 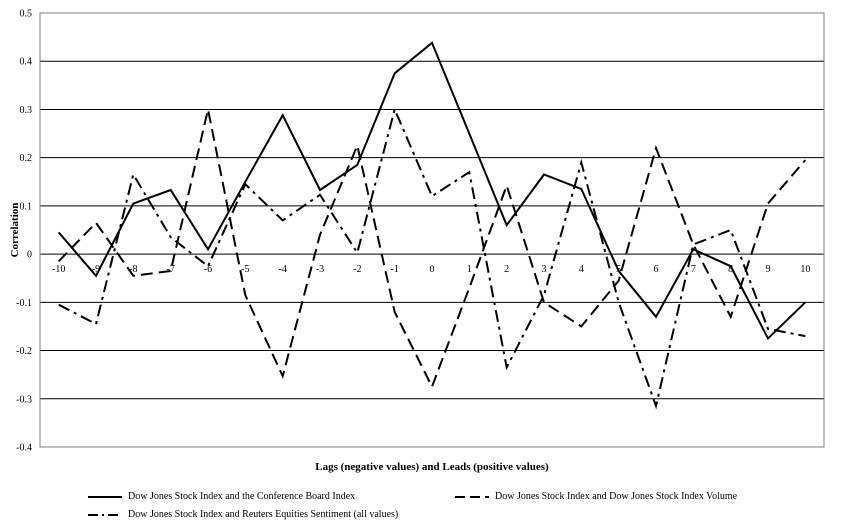 I want to click on y-tick-label: 0.4, so click(x=26, y=62).